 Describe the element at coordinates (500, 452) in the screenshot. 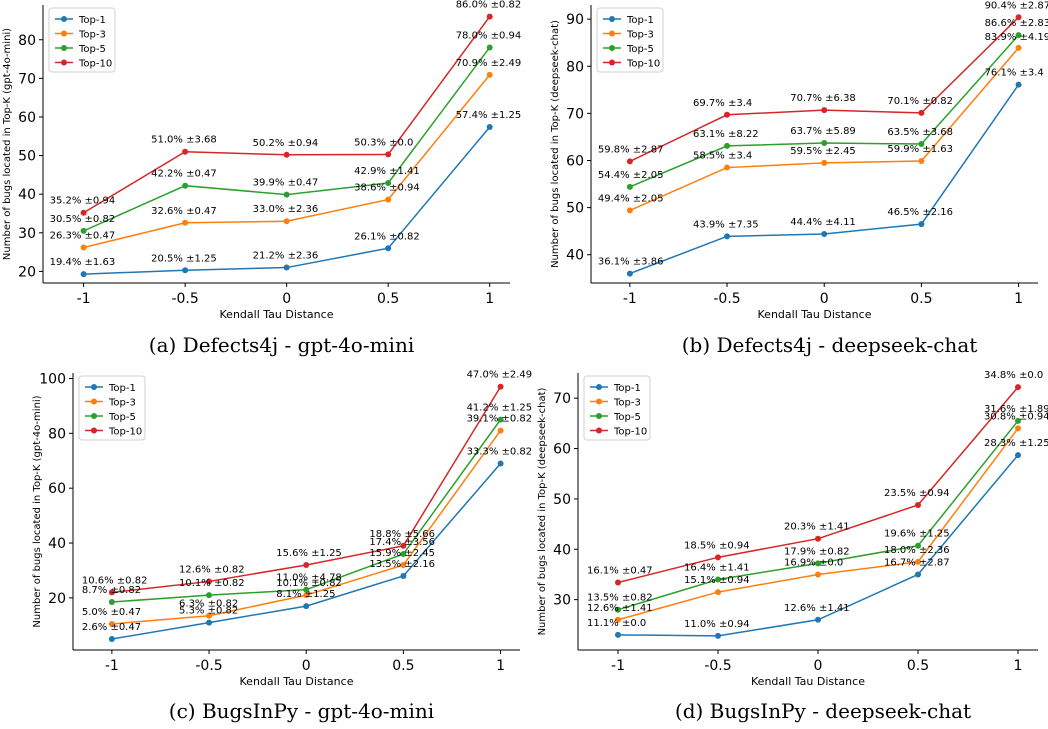

I see `data-label: 33.3% ±0.82` at that location.